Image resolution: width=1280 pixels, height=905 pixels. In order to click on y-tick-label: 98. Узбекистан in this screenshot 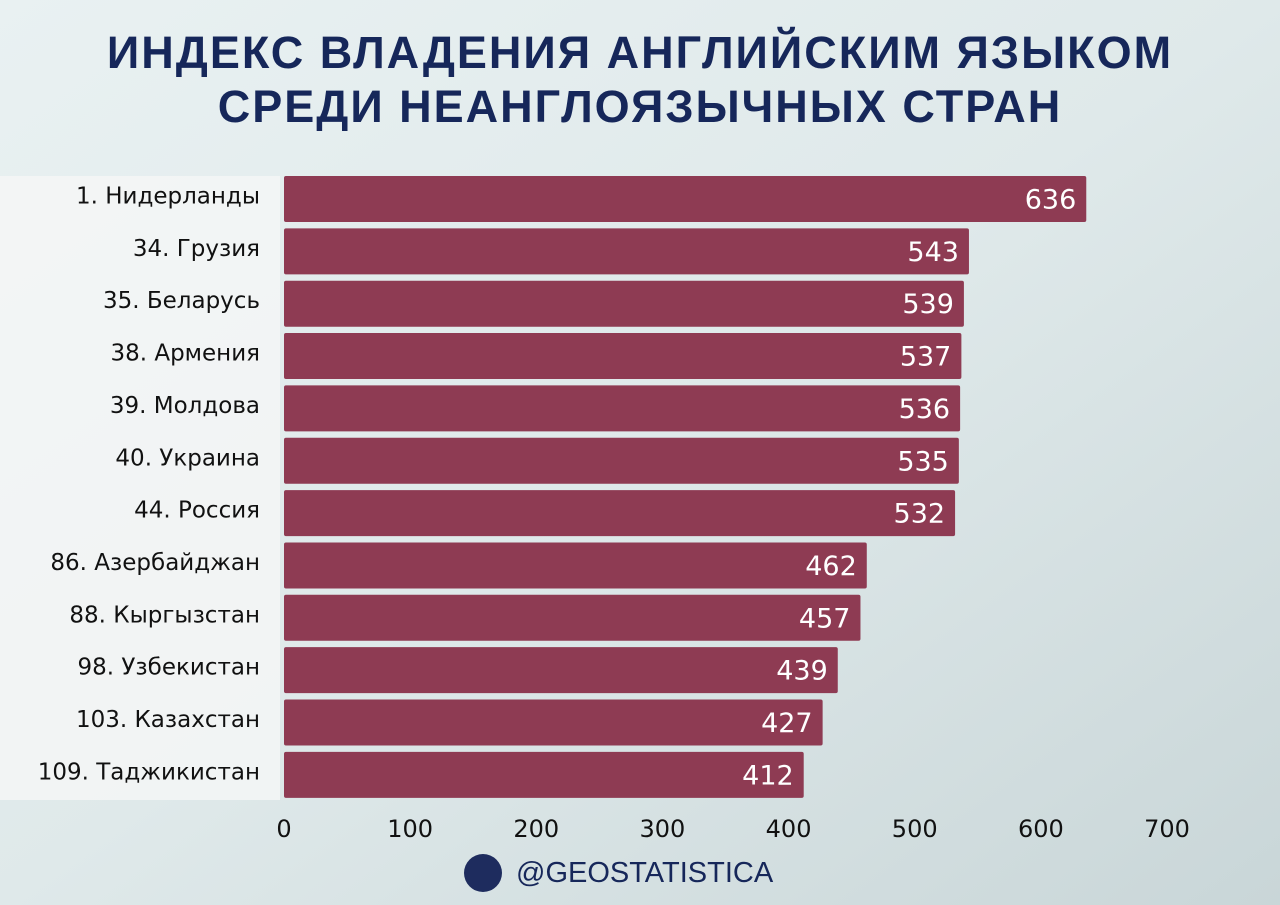, I will do `click(169, 668)`.